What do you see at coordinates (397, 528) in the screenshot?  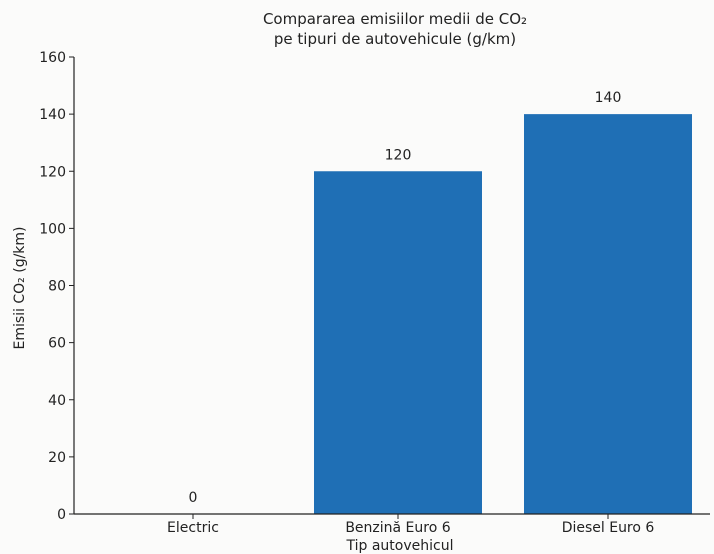 I see `x-tick-label-1: Benzină Euro 6` at bounding box center [397, 528].